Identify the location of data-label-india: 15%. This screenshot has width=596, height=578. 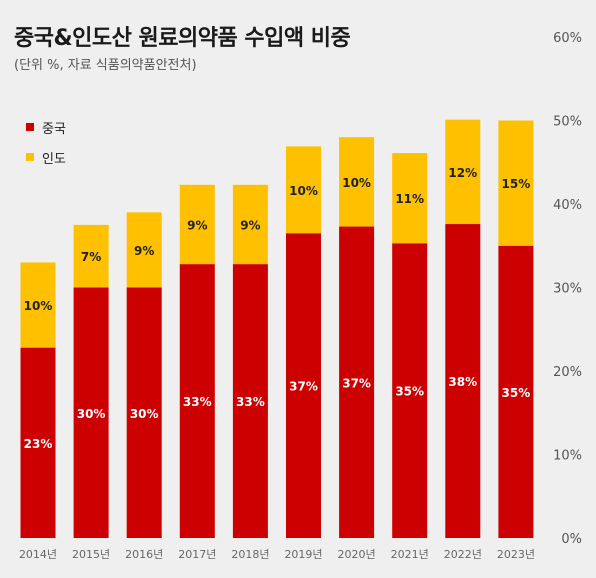
(516, 184).